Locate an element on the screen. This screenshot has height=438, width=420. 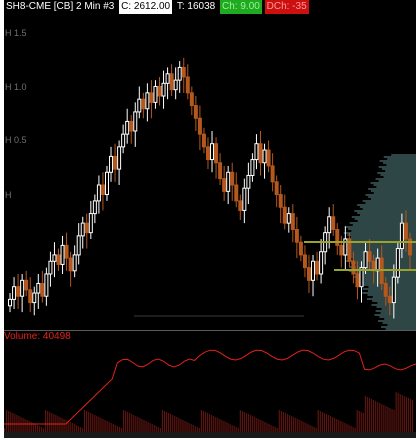
change-up-box: Ch: 9.00 is located at coordinates (241, 7).